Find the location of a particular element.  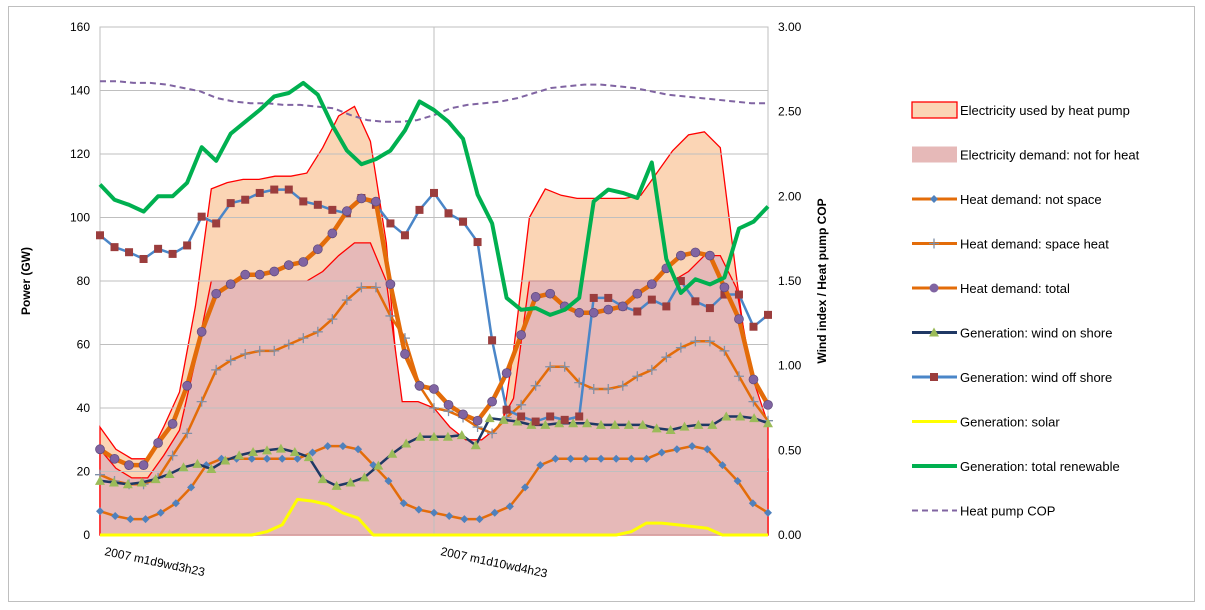

legend-item: Electricity used by heat pump is located at coordinates (1020, 110).